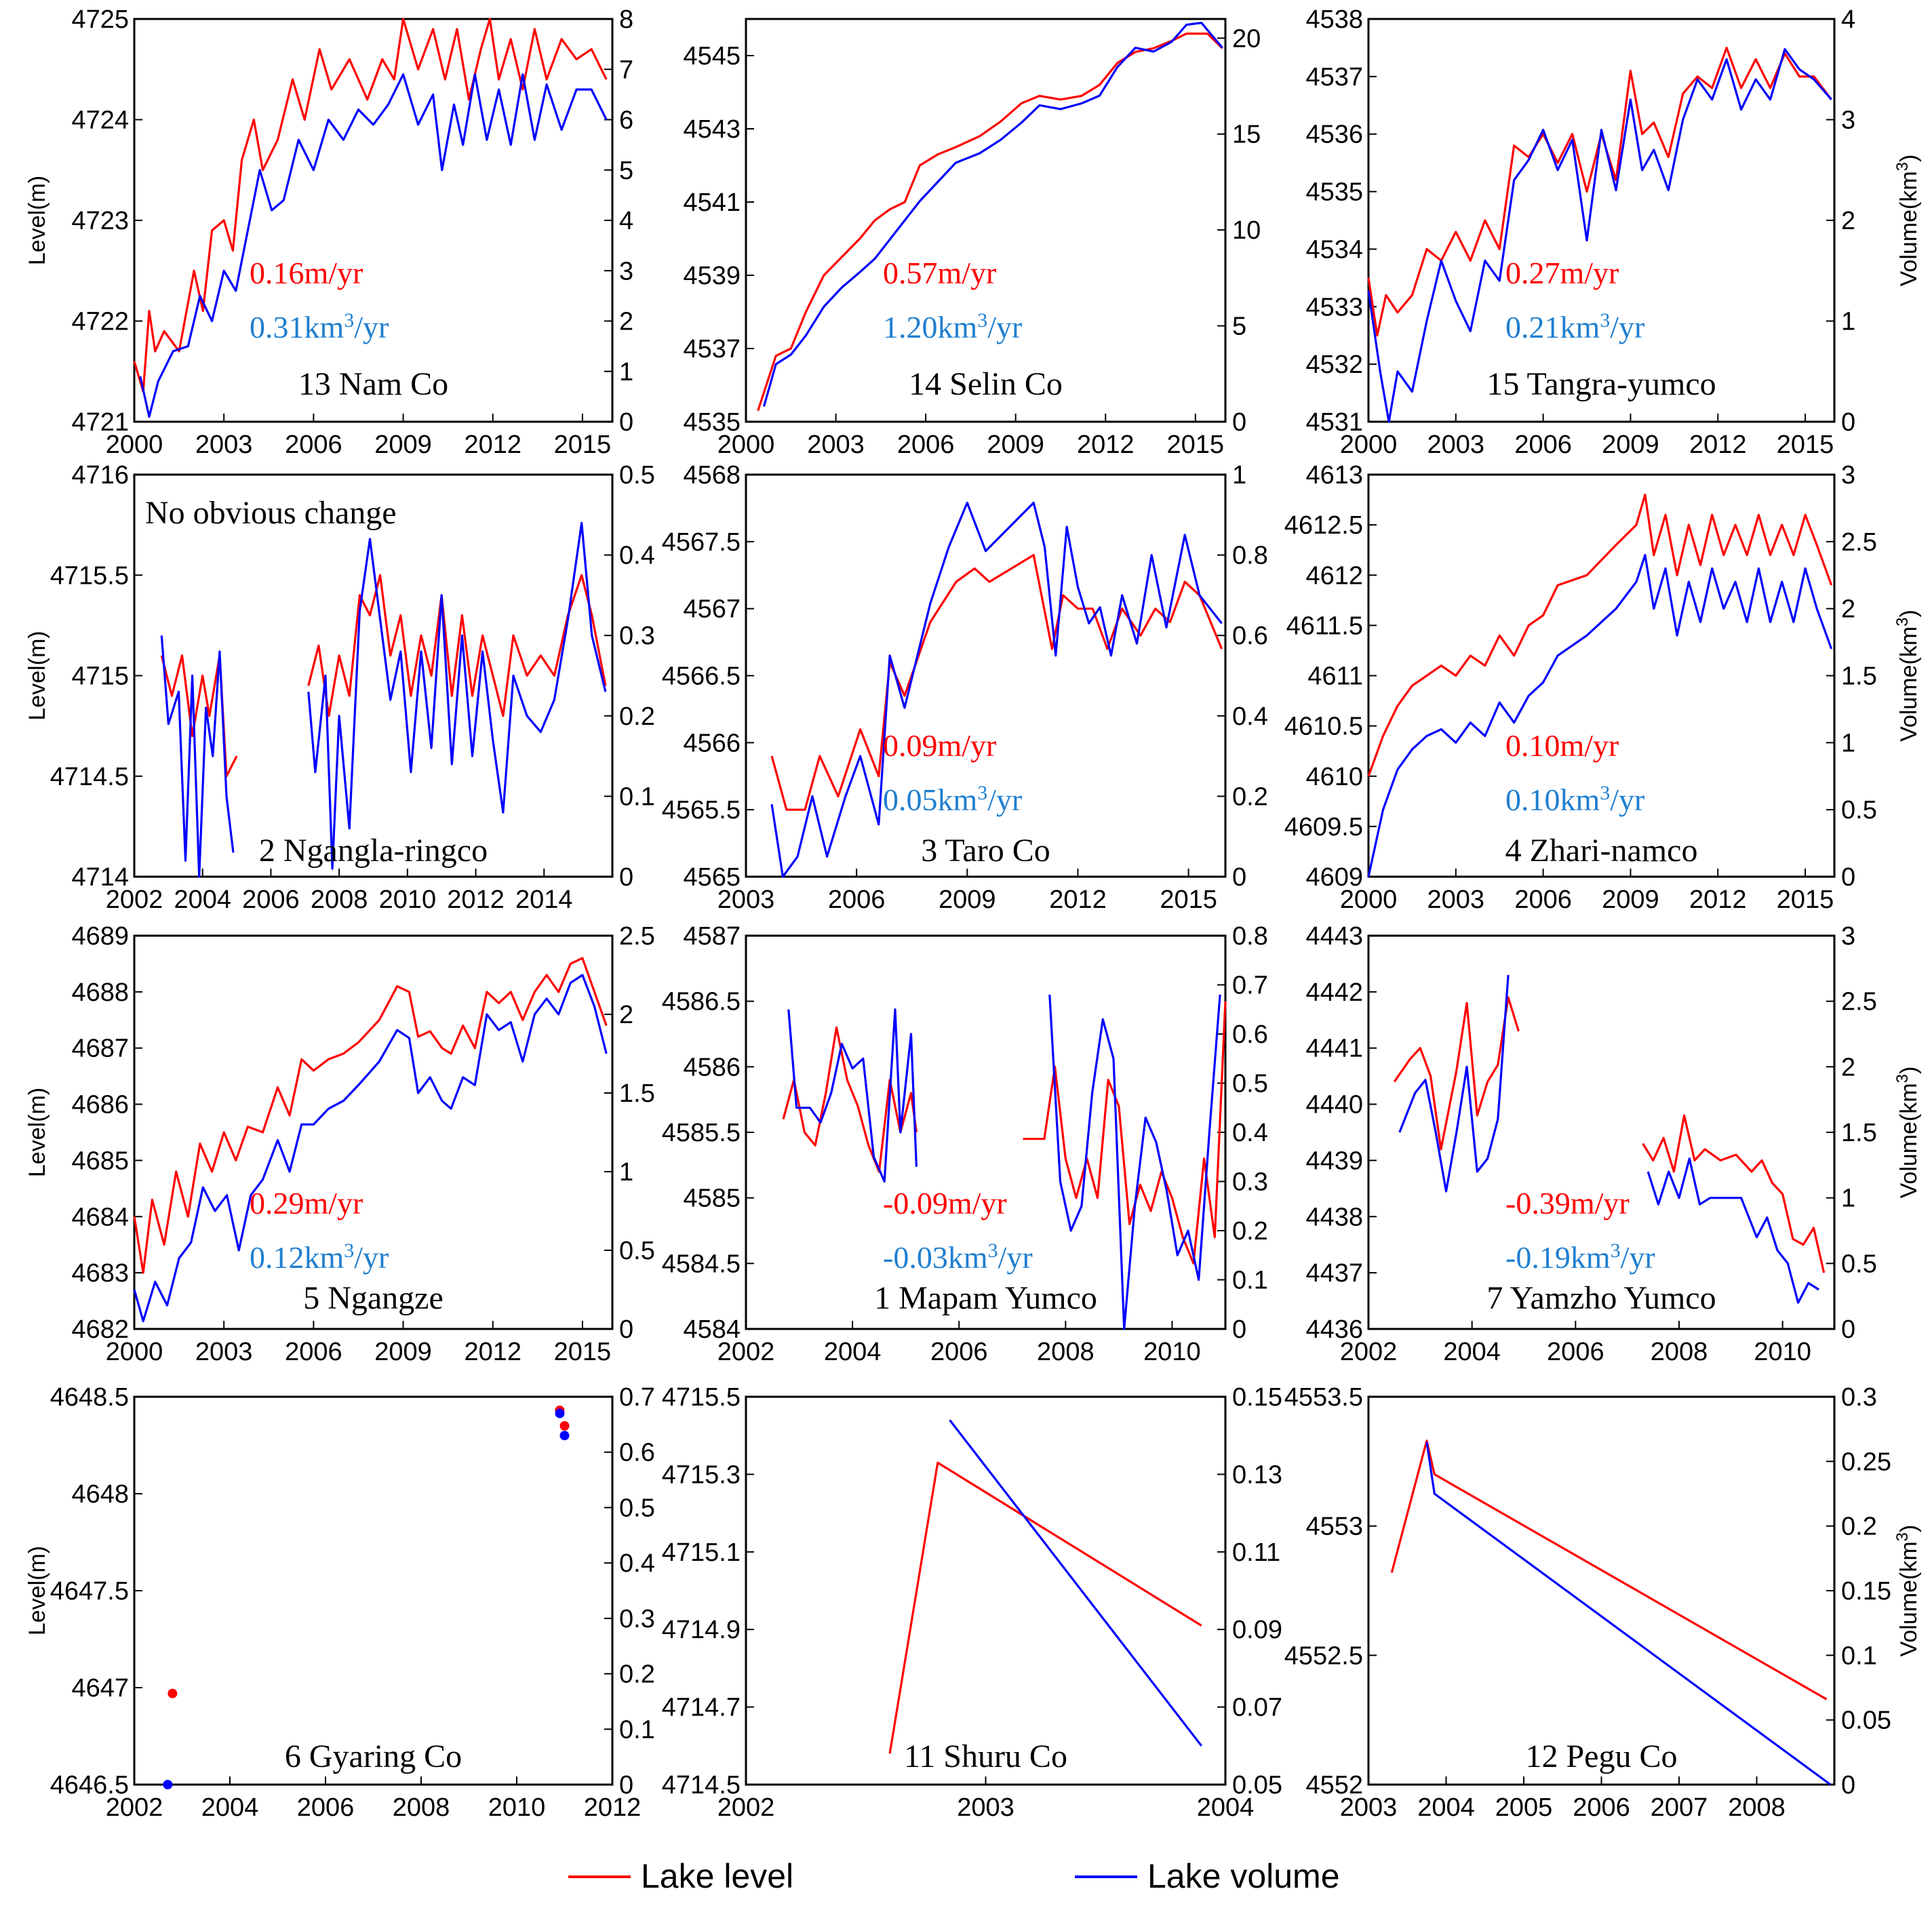  What do you see at coordinates (1334, 1161) in the screenshot?
I see `y-tick-label: 4439` at bounding box center [1334, 1161].